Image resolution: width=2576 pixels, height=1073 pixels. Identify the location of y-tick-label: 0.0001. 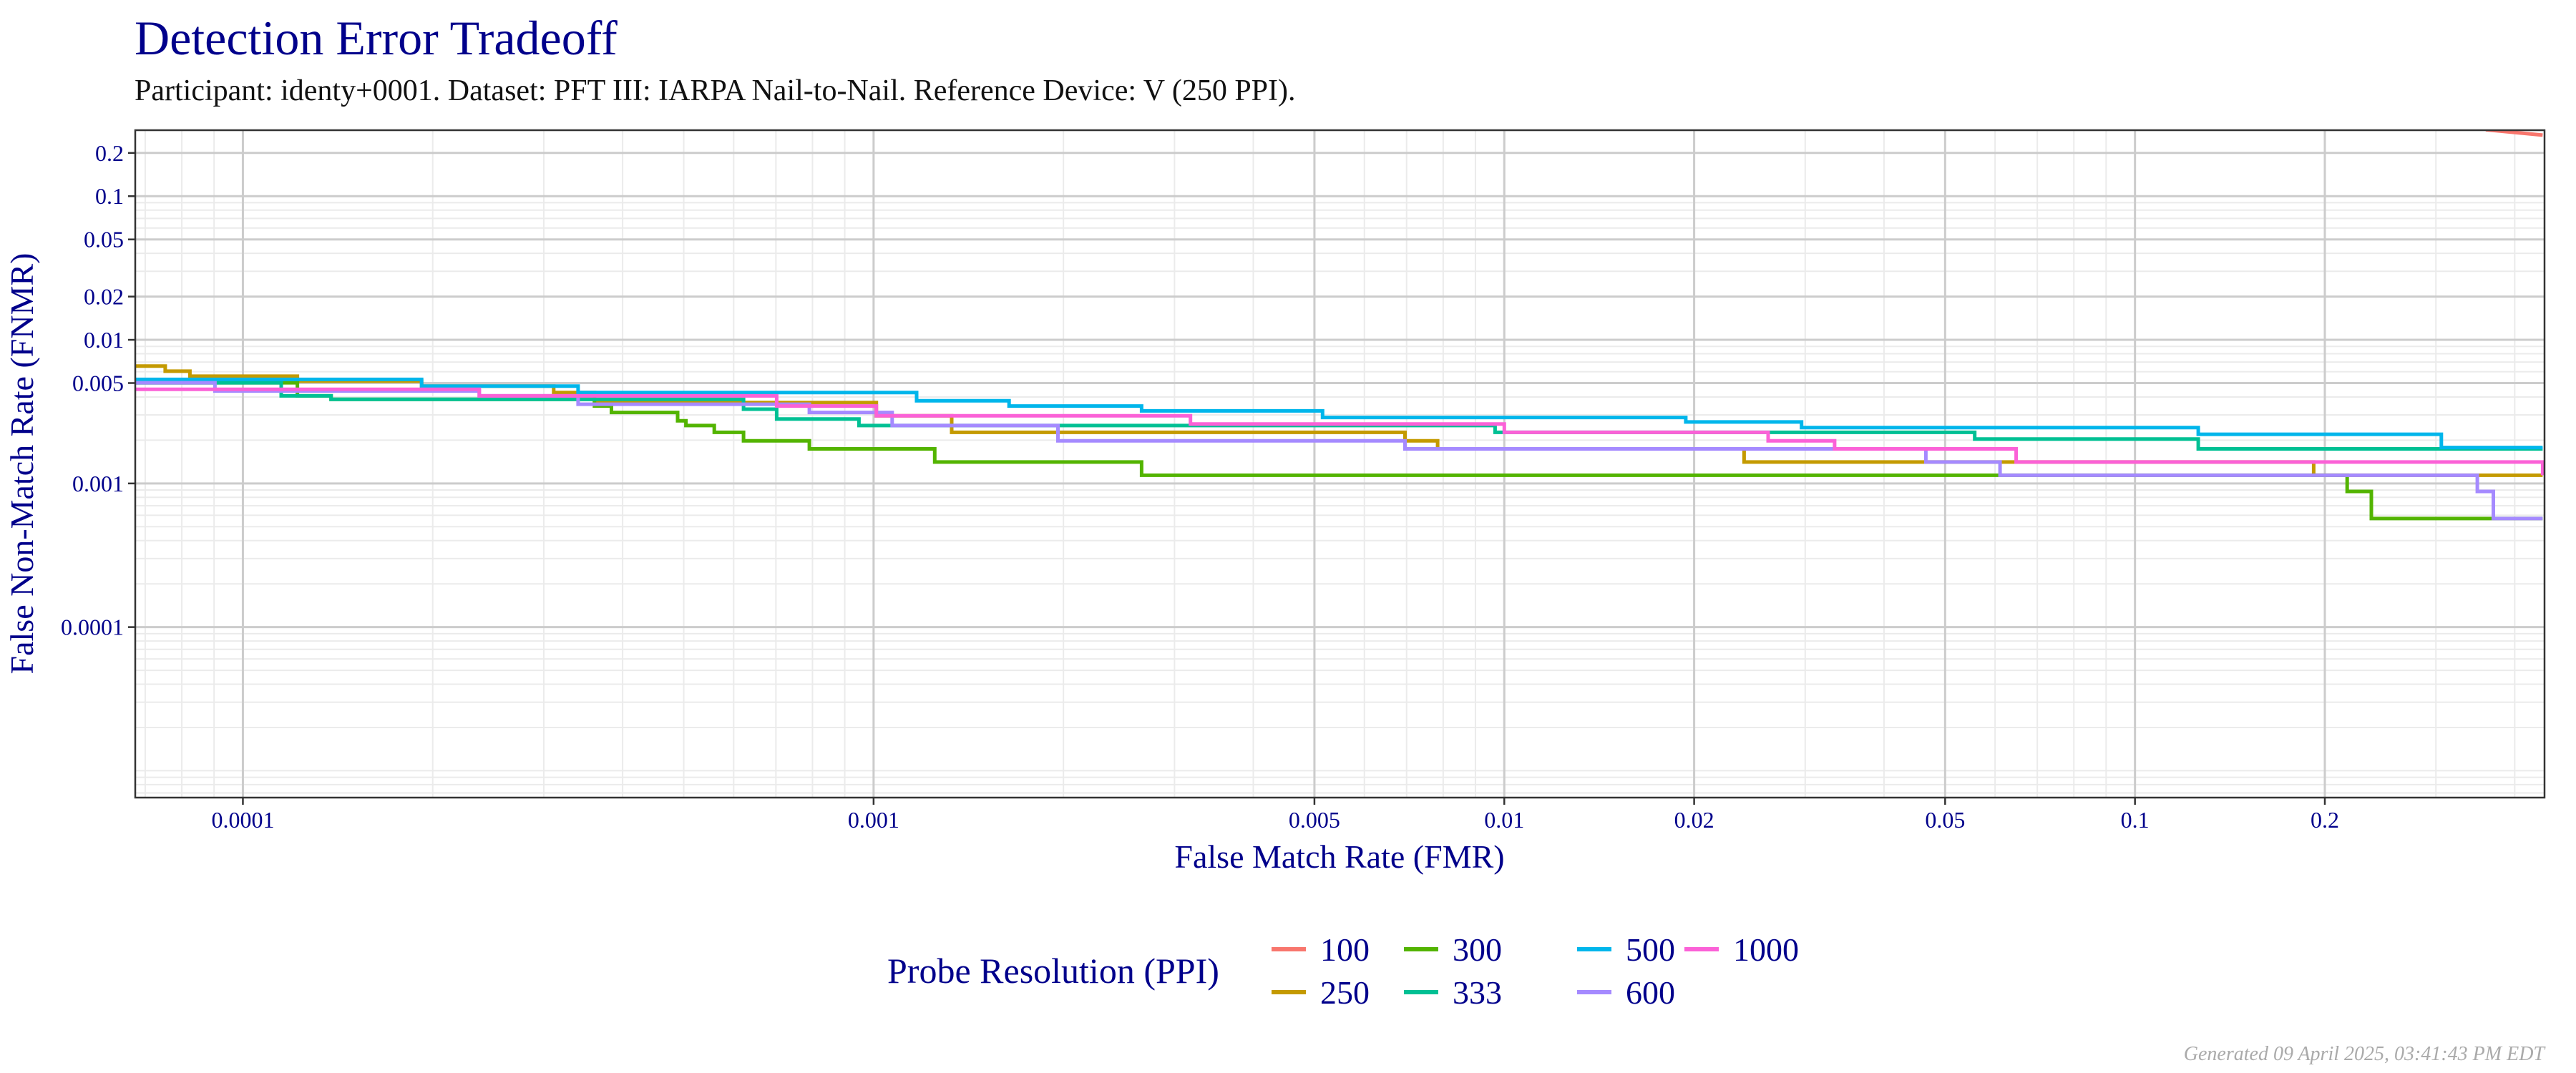
(92, 627).